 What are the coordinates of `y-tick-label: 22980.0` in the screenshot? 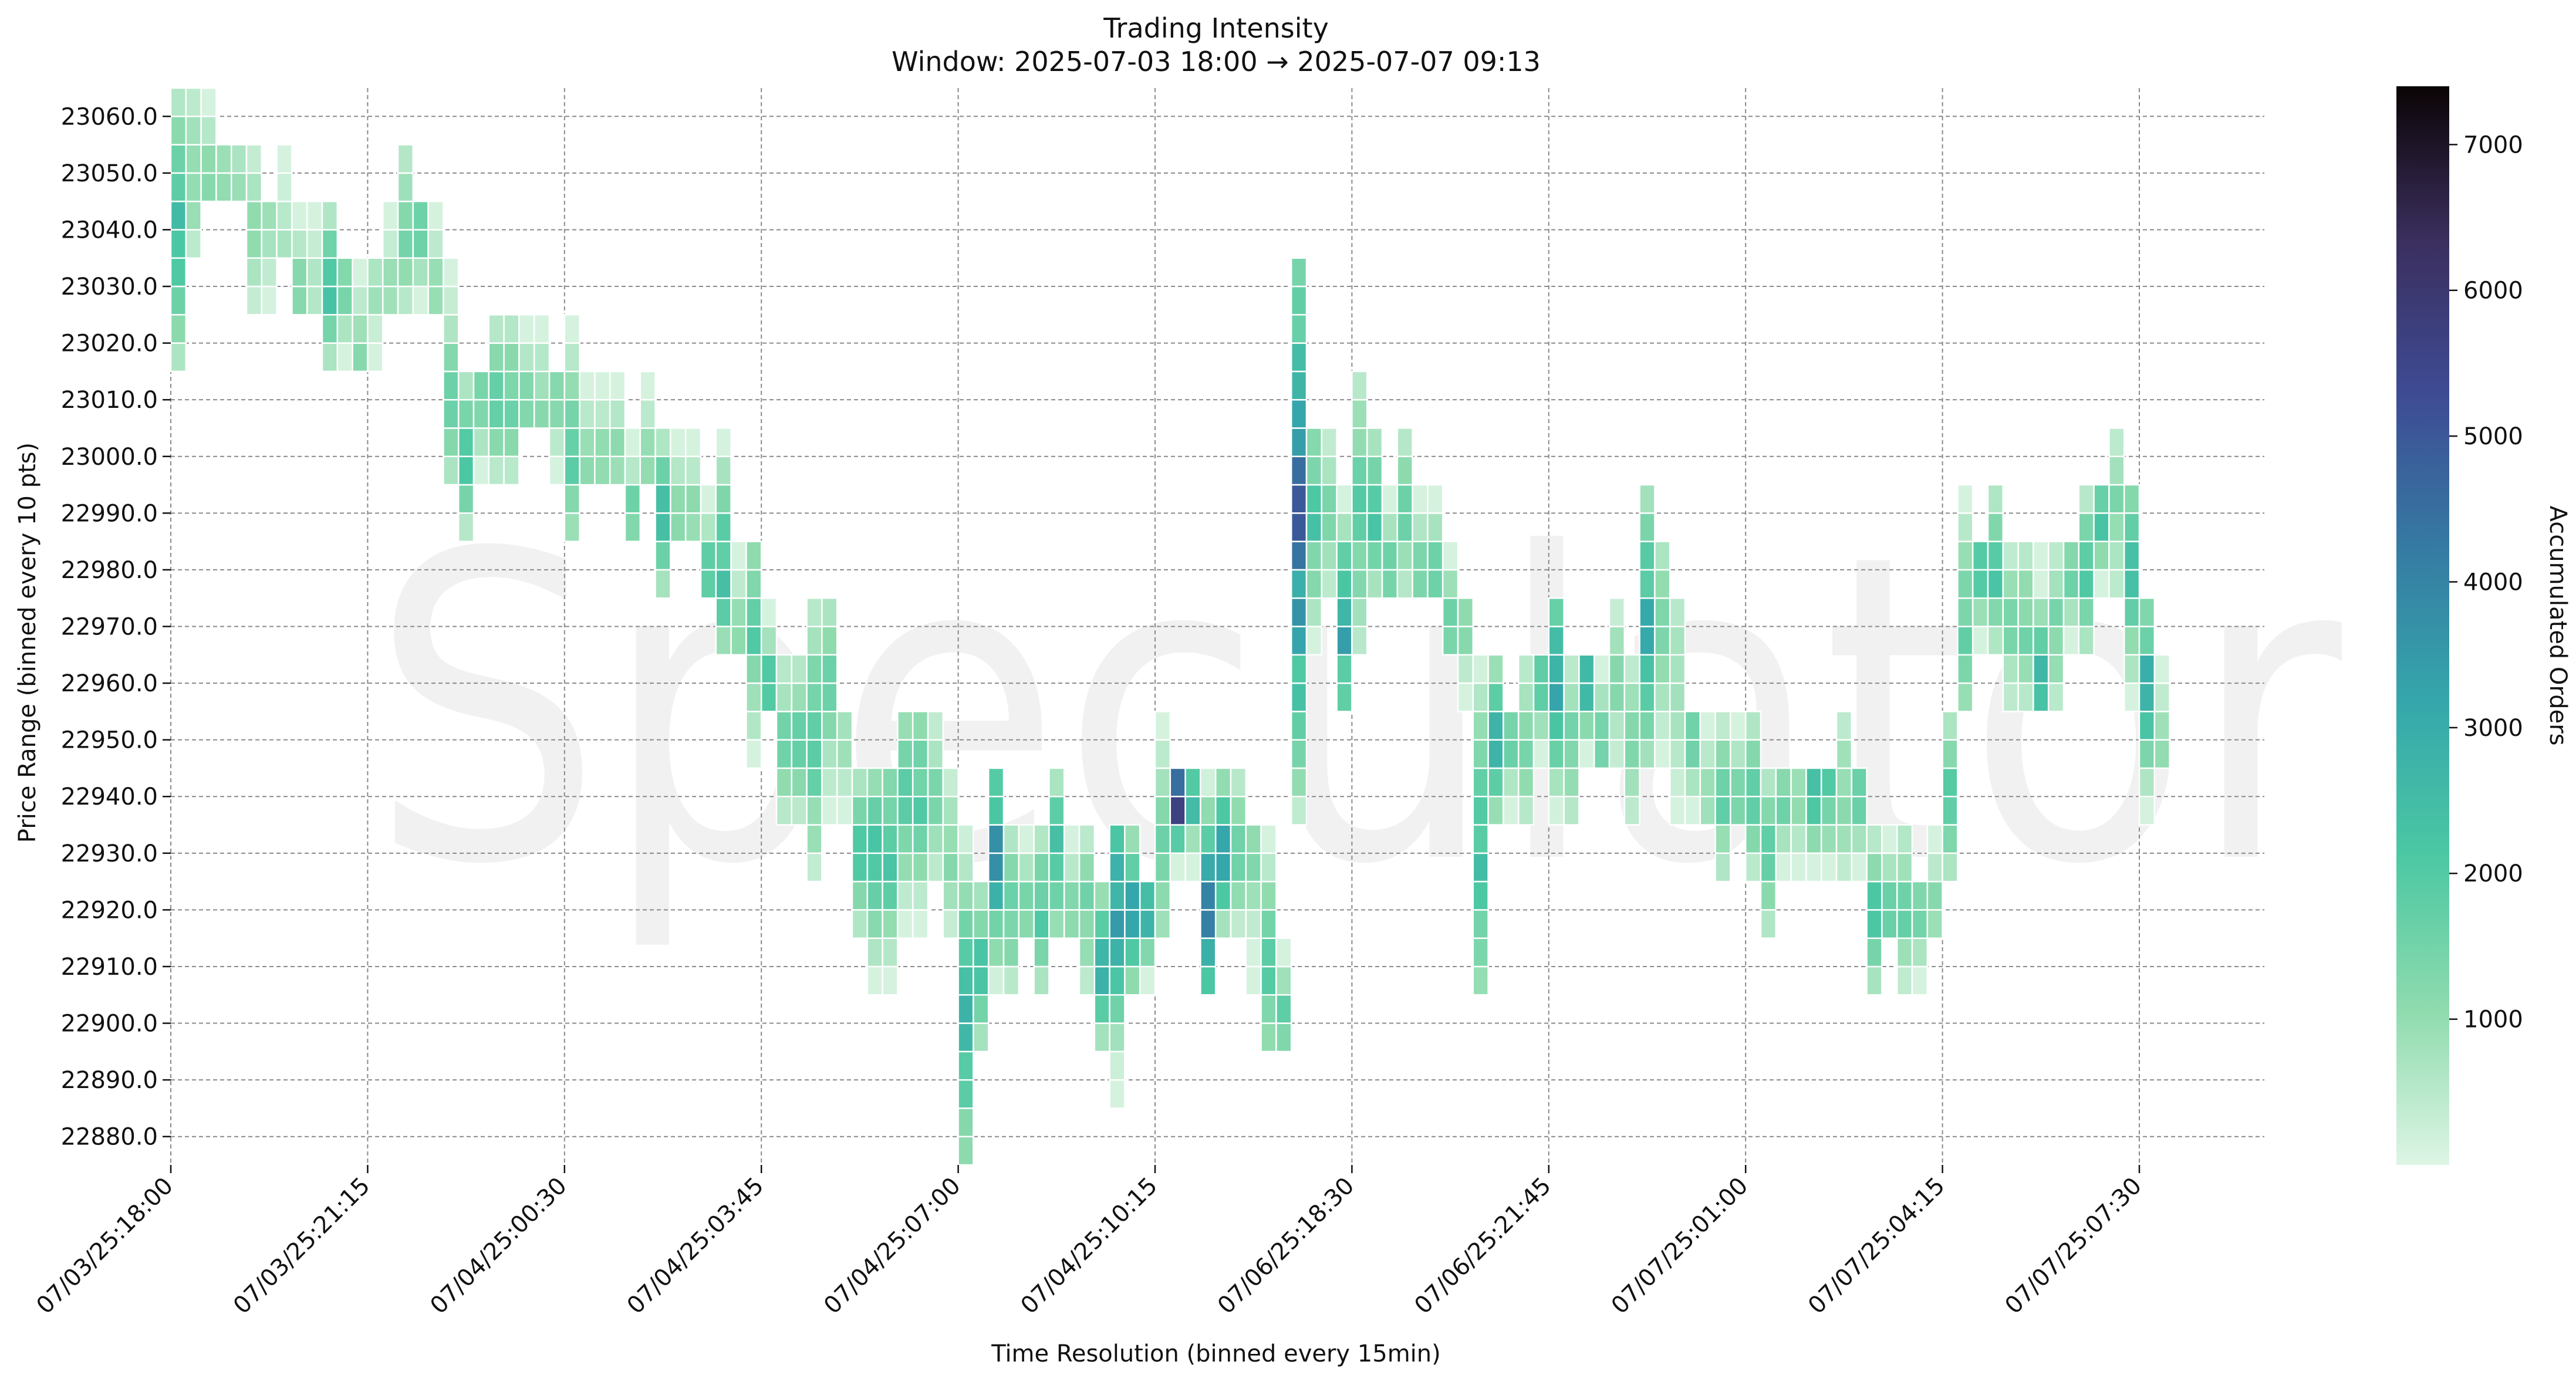 It's located at (110, 570).